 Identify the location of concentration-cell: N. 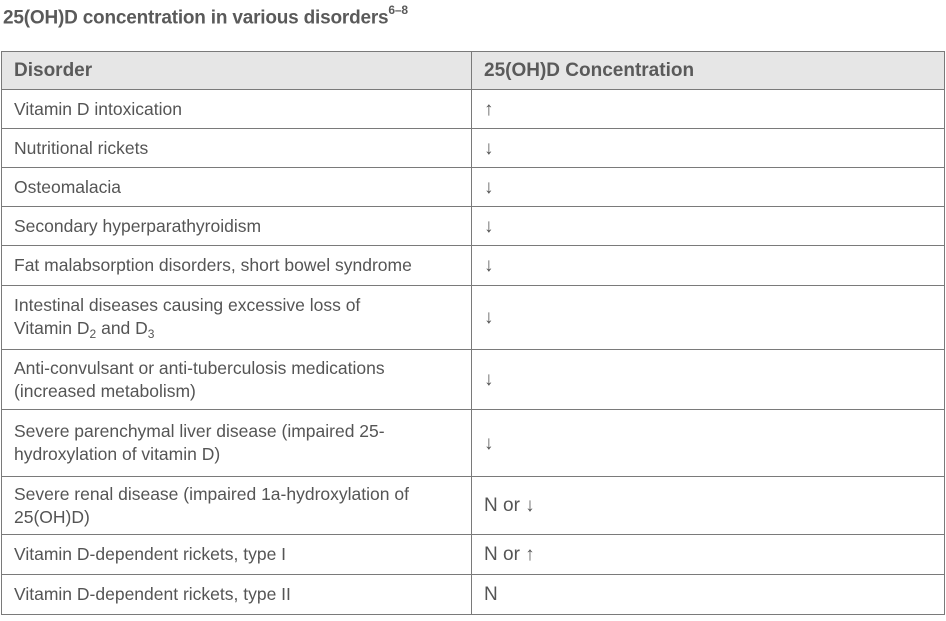
(708, 594).